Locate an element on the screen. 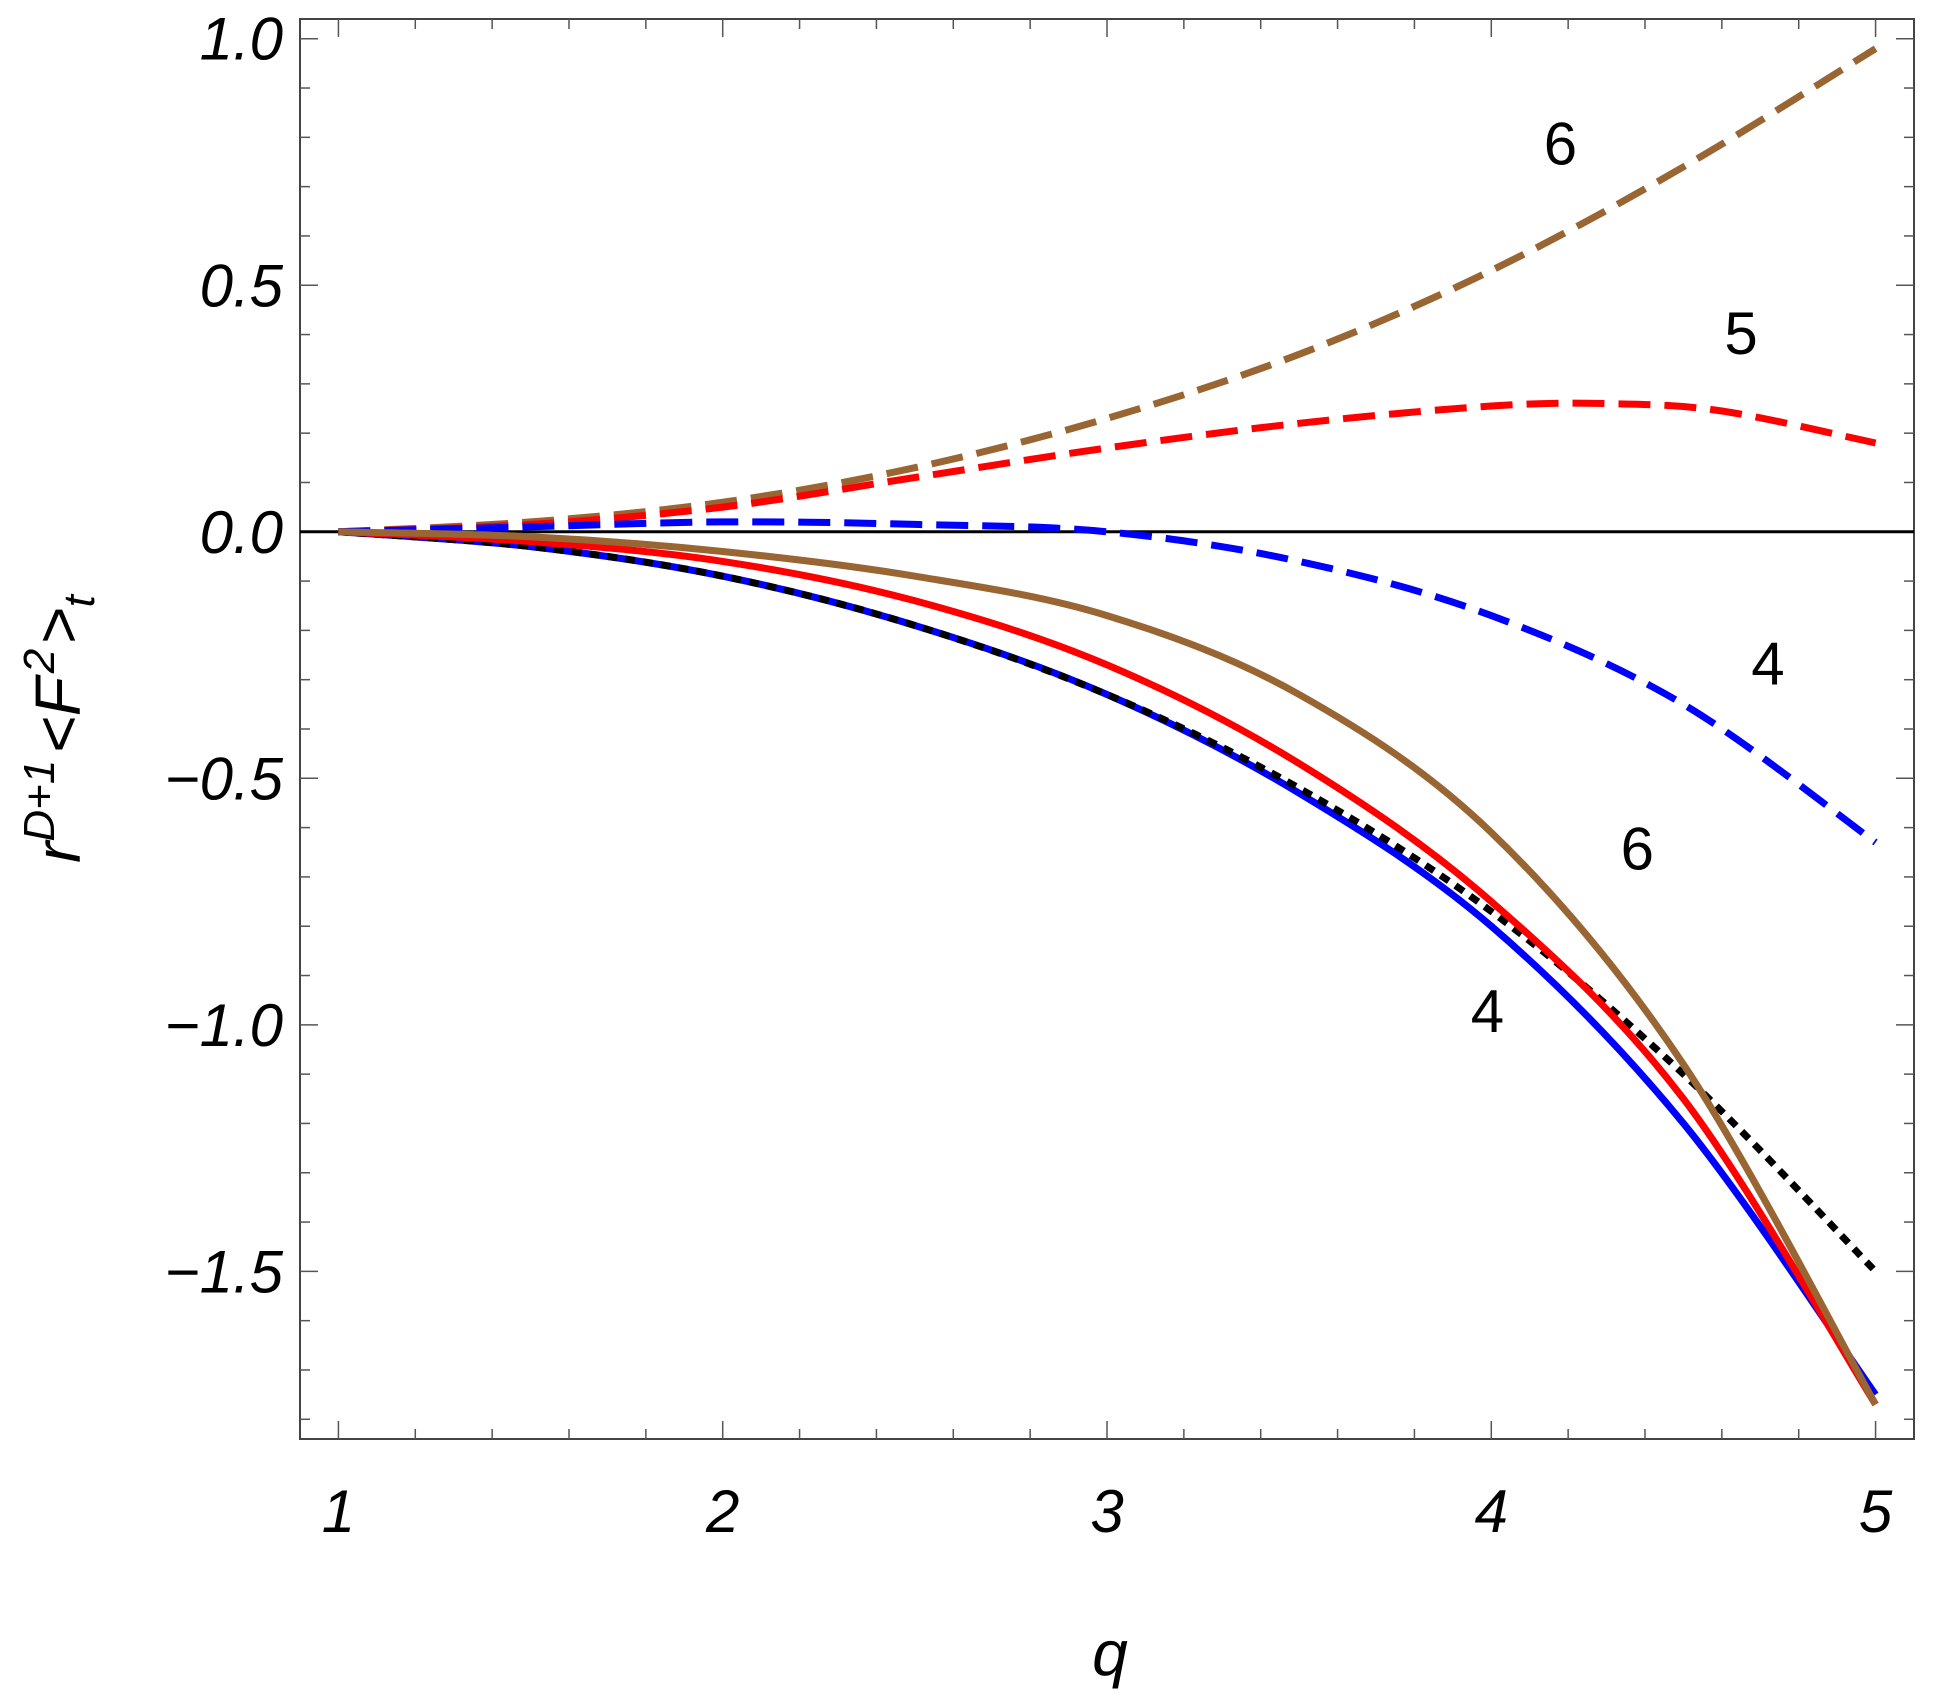 The width and height of the screenshot is (1935, 1699). x-tick-labels: 1 2 3 4 5 is located at coordinates (1107, 1511).